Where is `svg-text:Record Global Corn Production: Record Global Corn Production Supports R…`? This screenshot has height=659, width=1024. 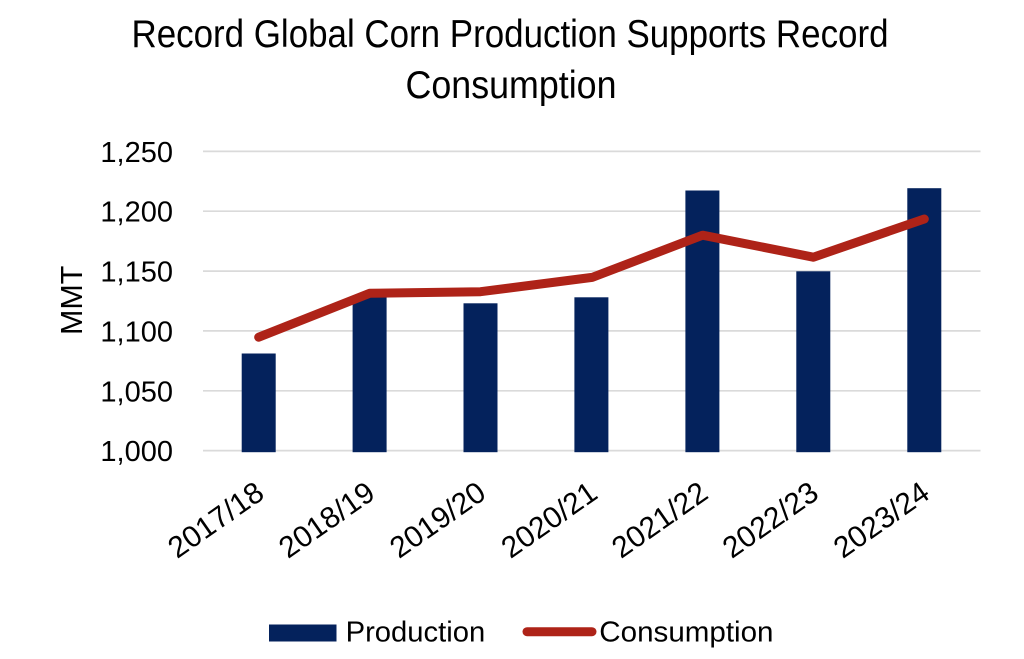
svg-text:Record Global Corn Production: Record Global Corn Production Supports R… is located at coordinates (510, 34).